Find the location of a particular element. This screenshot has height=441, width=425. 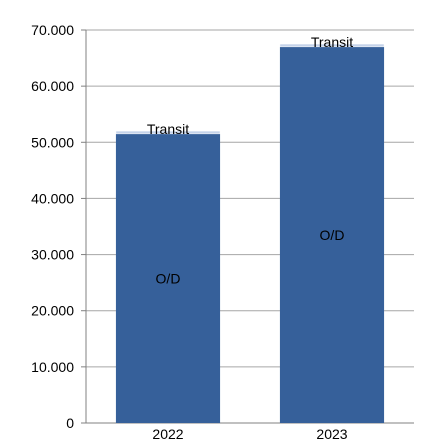

x-tick-label: 2022 is located at coordinates (167, 433).